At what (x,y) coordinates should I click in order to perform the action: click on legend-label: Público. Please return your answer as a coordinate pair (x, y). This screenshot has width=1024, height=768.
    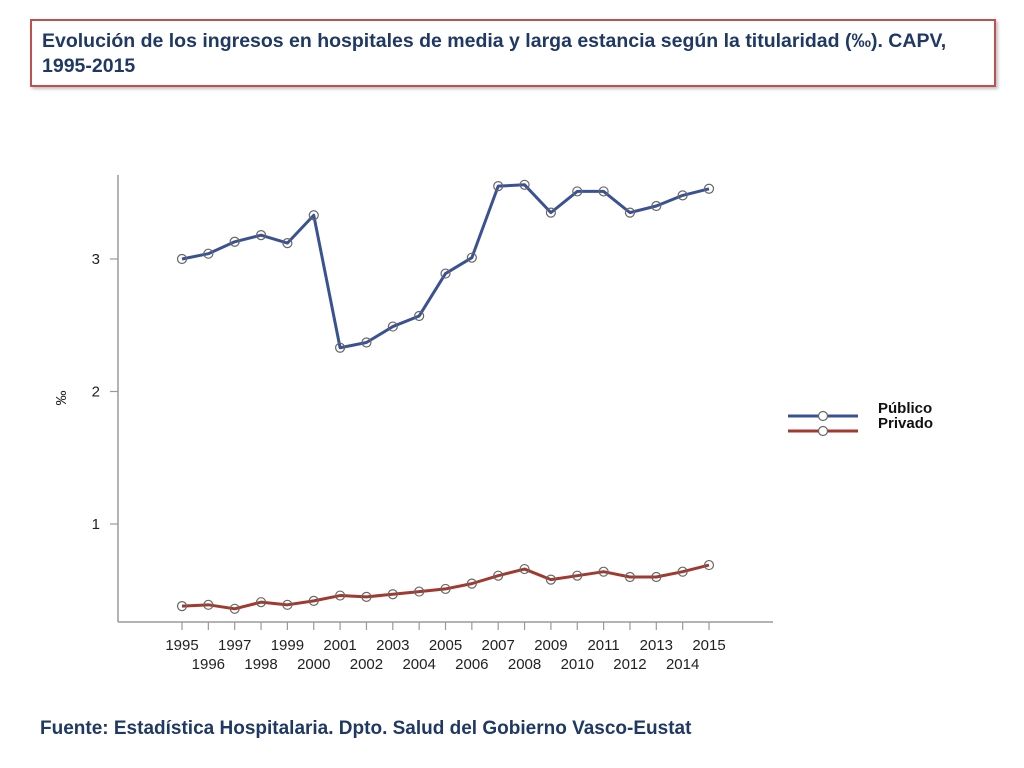
    Looking at the image, I should click on (905, 408).